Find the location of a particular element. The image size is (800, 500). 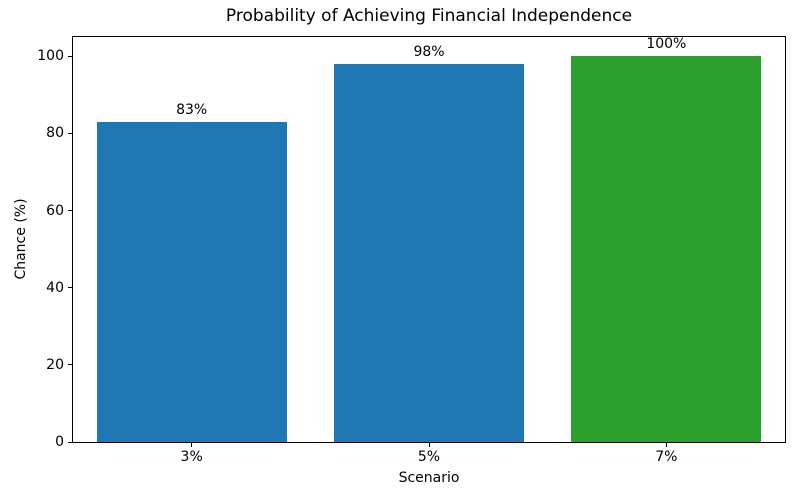

y-tick-label: 20 is located at coordinates (55, 364).